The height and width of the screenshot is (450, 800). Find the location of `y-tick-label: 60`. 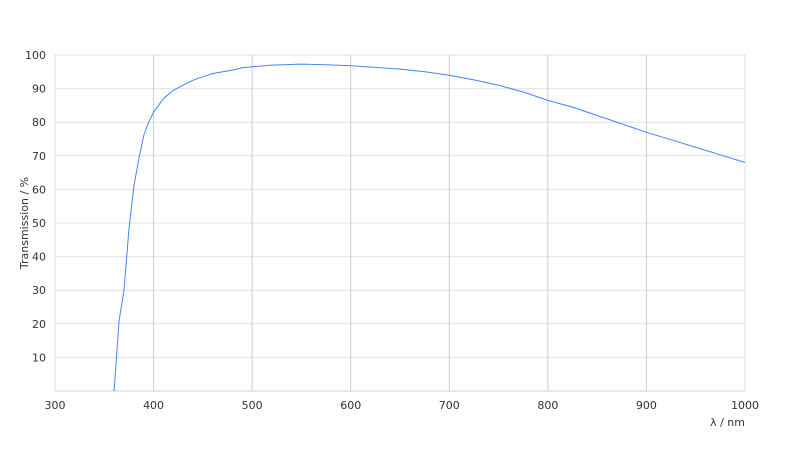

y-tick-label: 60 is located at coordinates (39, 189).